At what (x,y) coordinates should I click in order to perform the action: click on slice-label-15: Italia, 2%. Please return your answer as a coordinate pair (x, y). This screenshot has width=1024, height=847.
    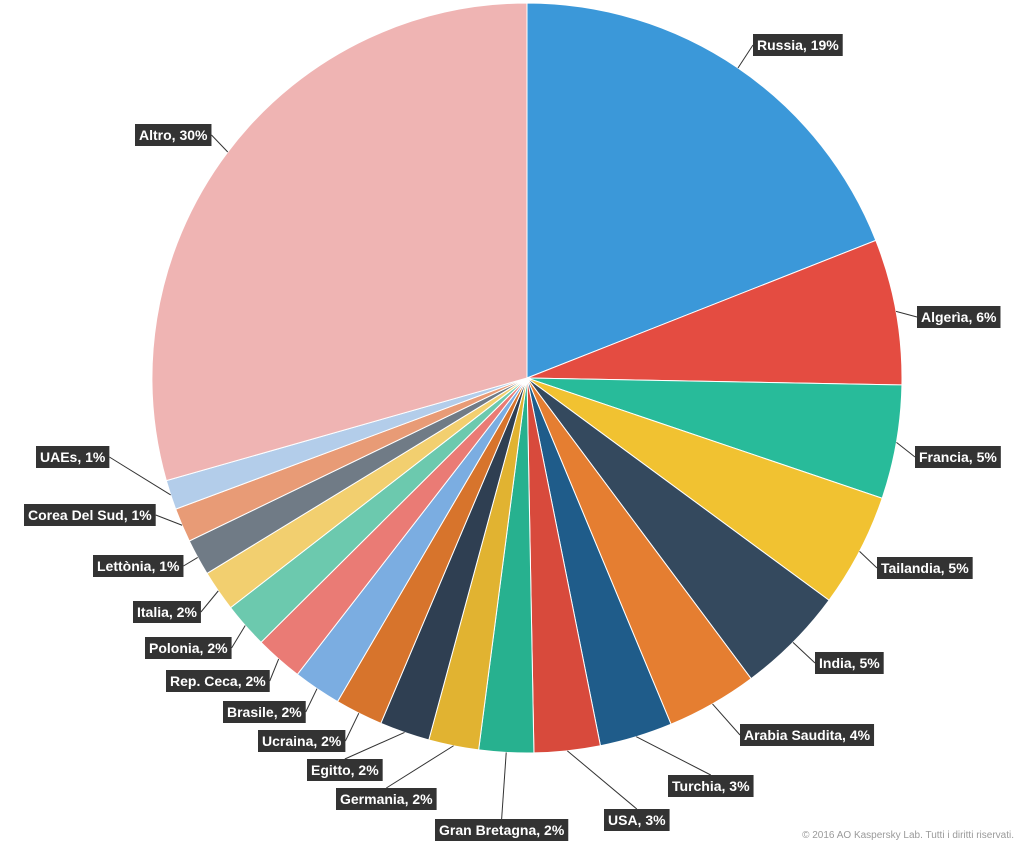
    Looking at the image, I should click on (167, 612).